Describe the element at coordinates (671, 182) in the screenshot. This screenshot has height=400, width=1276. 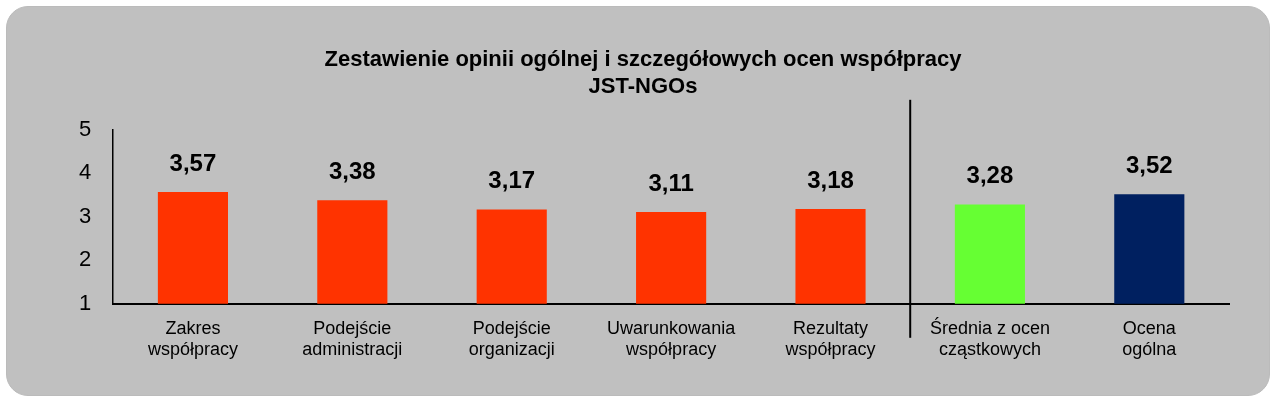
I see `data-label: 3,11` at that location.